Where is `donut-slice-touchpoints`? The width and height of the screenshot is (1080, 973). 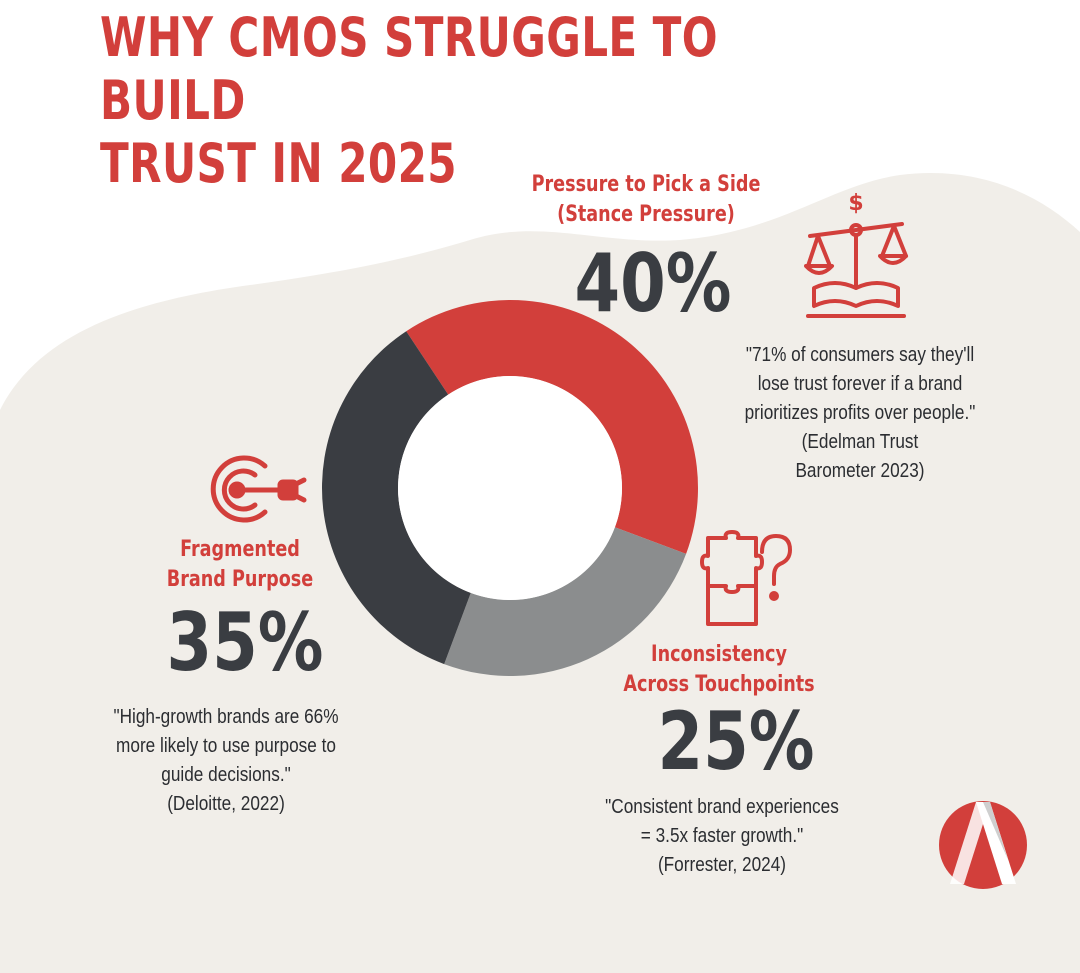
donut-slice-touchpoints is located at coordinates (565, 601).